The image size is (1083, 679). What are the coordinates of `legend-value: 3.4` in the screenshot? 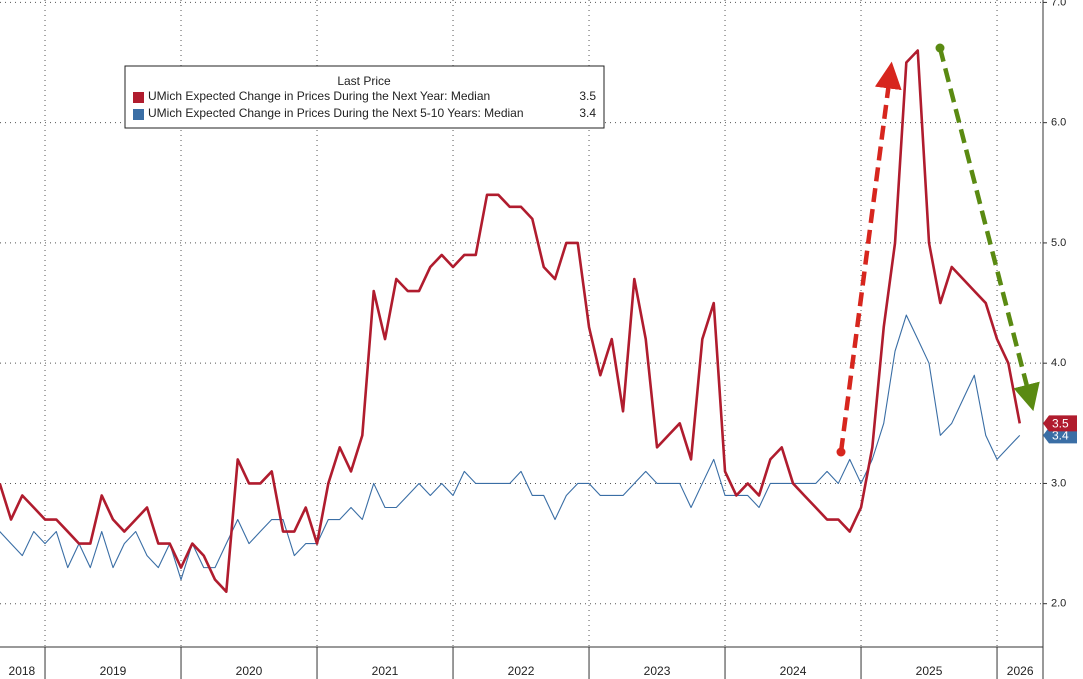 It's located at (587, 113).